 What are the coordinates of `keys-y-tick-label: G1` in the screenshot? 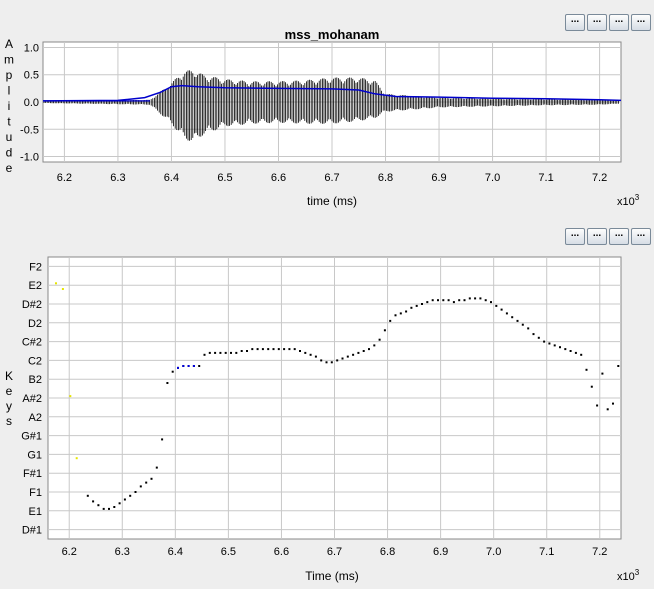 It's located at (34, 455).